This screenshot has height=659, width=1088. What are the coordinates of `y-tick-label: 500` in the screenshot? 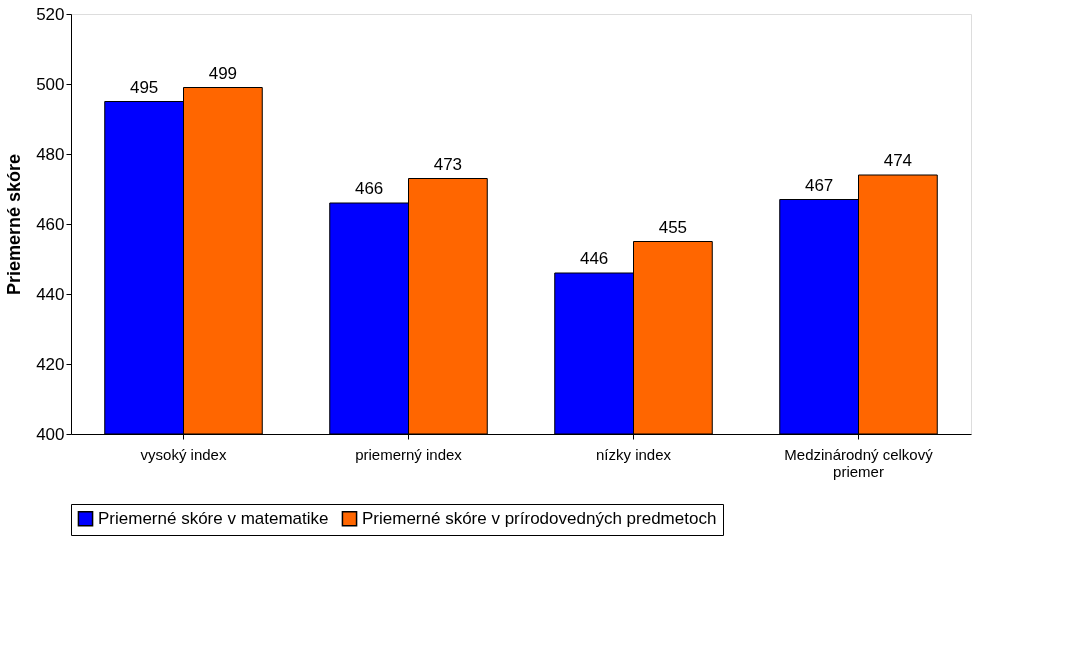 It's located at (50, 84).